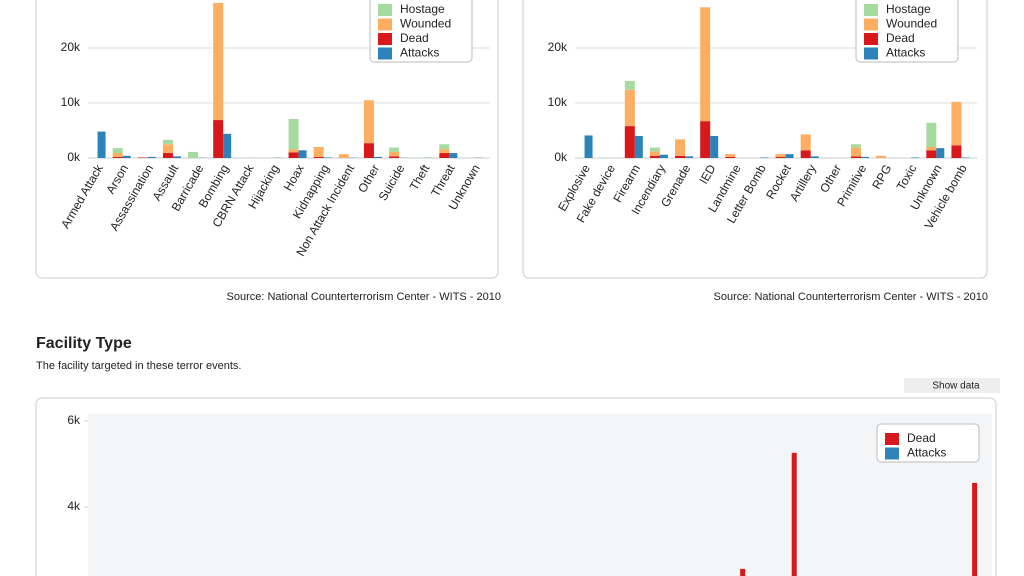 The image size is (1024, 576). Describe the element at coordinates (956, 386) in the screenshot. I see `show-data-label: Show data` at that location.